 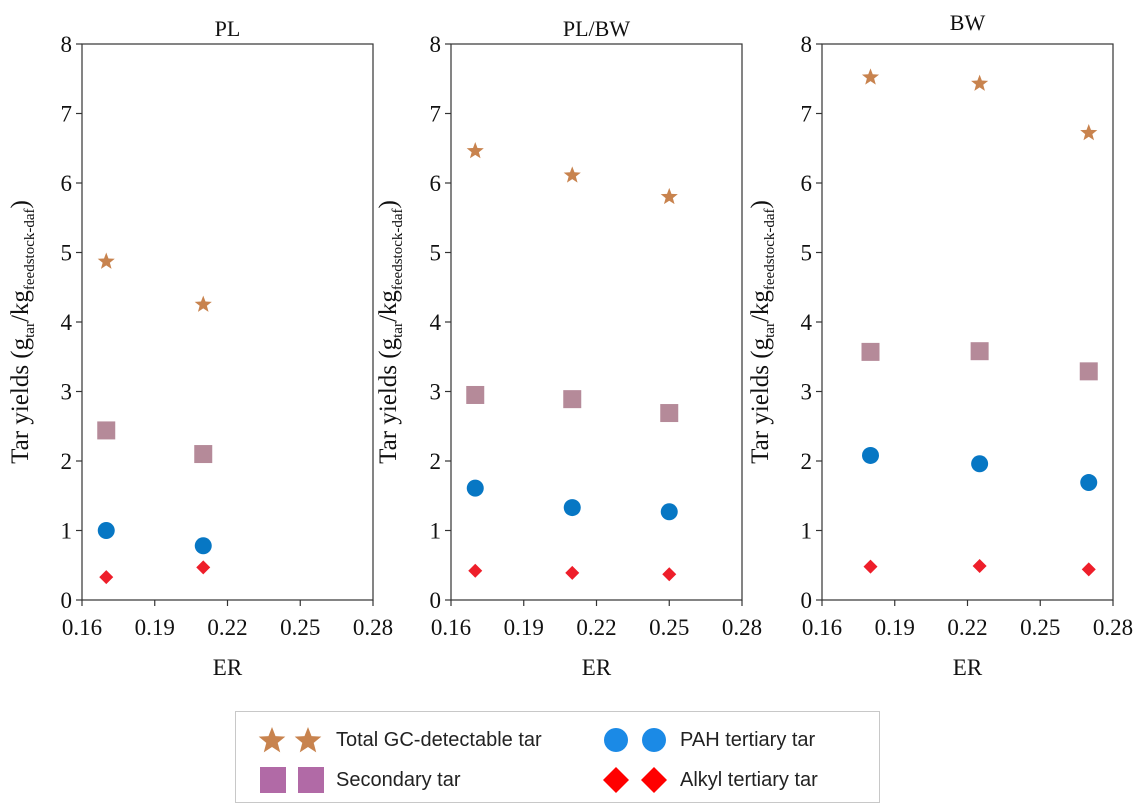 I want to click on legend-item-secondary: Secondary tar, so click(x=359, y=780).